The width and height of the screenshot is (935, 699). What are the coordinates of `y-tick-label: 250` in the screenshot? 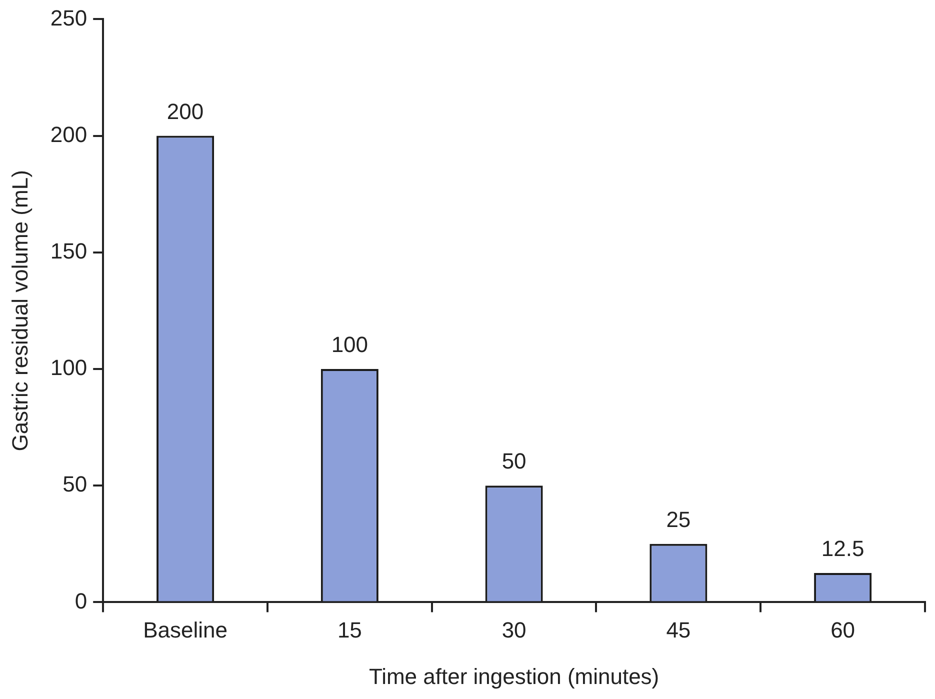 It's located at (69, 17).